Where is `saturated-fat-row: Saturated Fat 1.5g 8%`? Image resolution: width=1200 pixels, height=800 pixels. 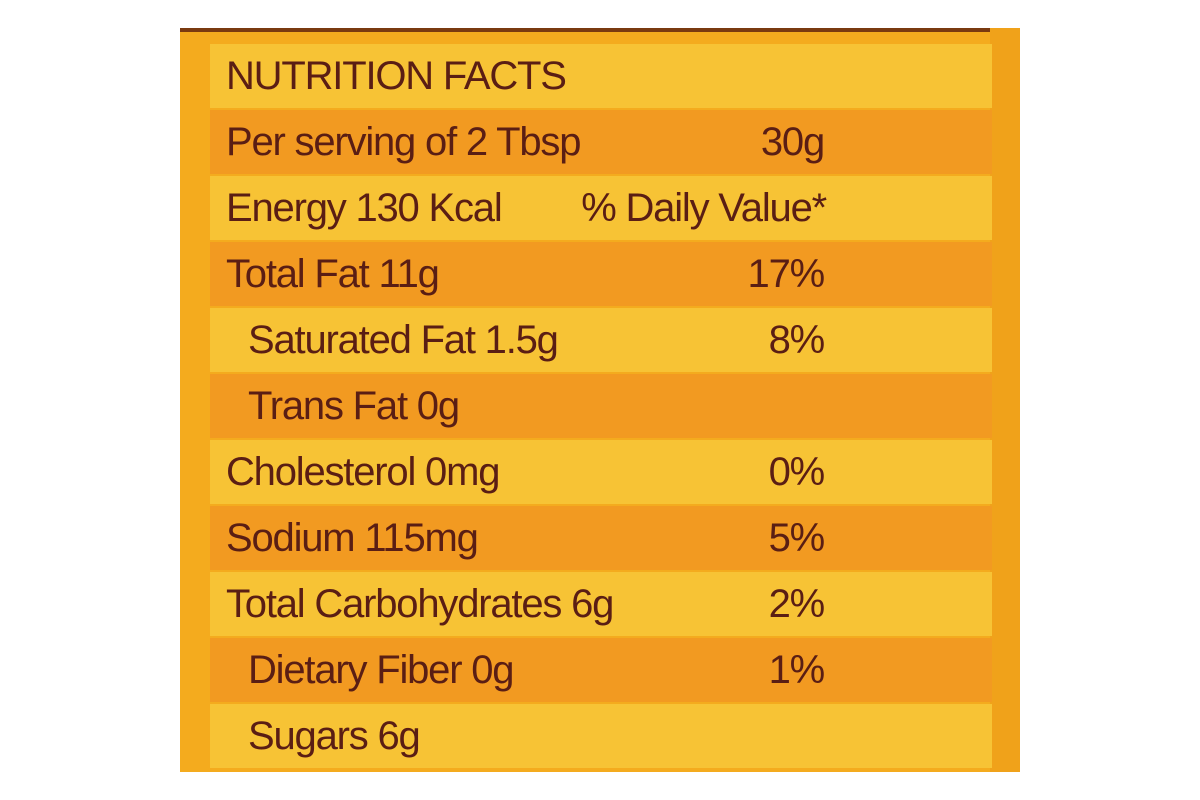 saturated-fat-row: Saturated Fat 1.5g 8% is located at coordinates (601, 340).